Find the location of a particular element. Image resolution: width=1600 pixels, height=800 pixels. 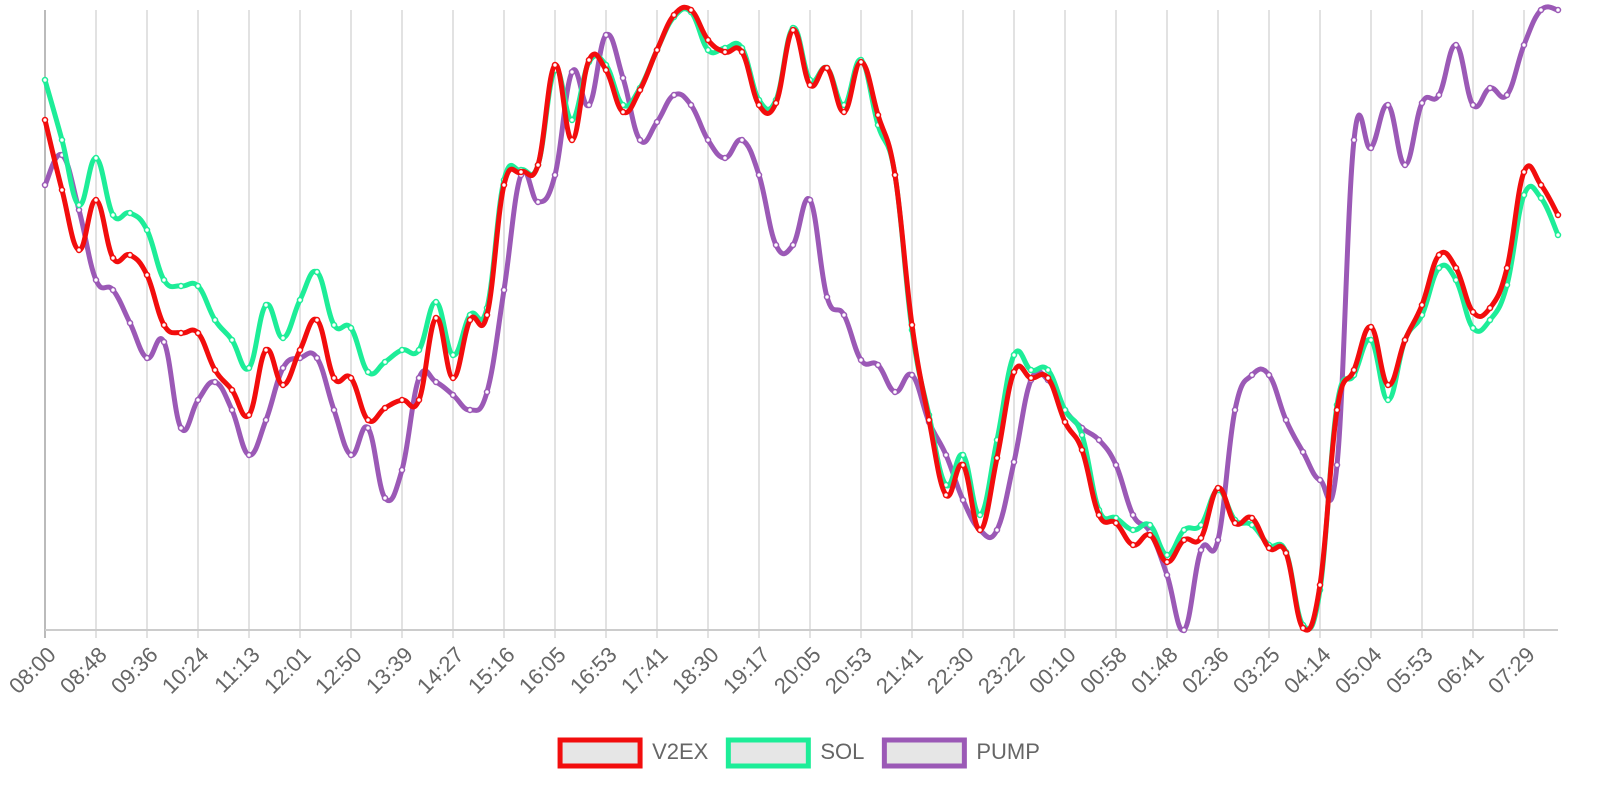

x-tick-label: 00:58 is located at coordinates (1103, 670).